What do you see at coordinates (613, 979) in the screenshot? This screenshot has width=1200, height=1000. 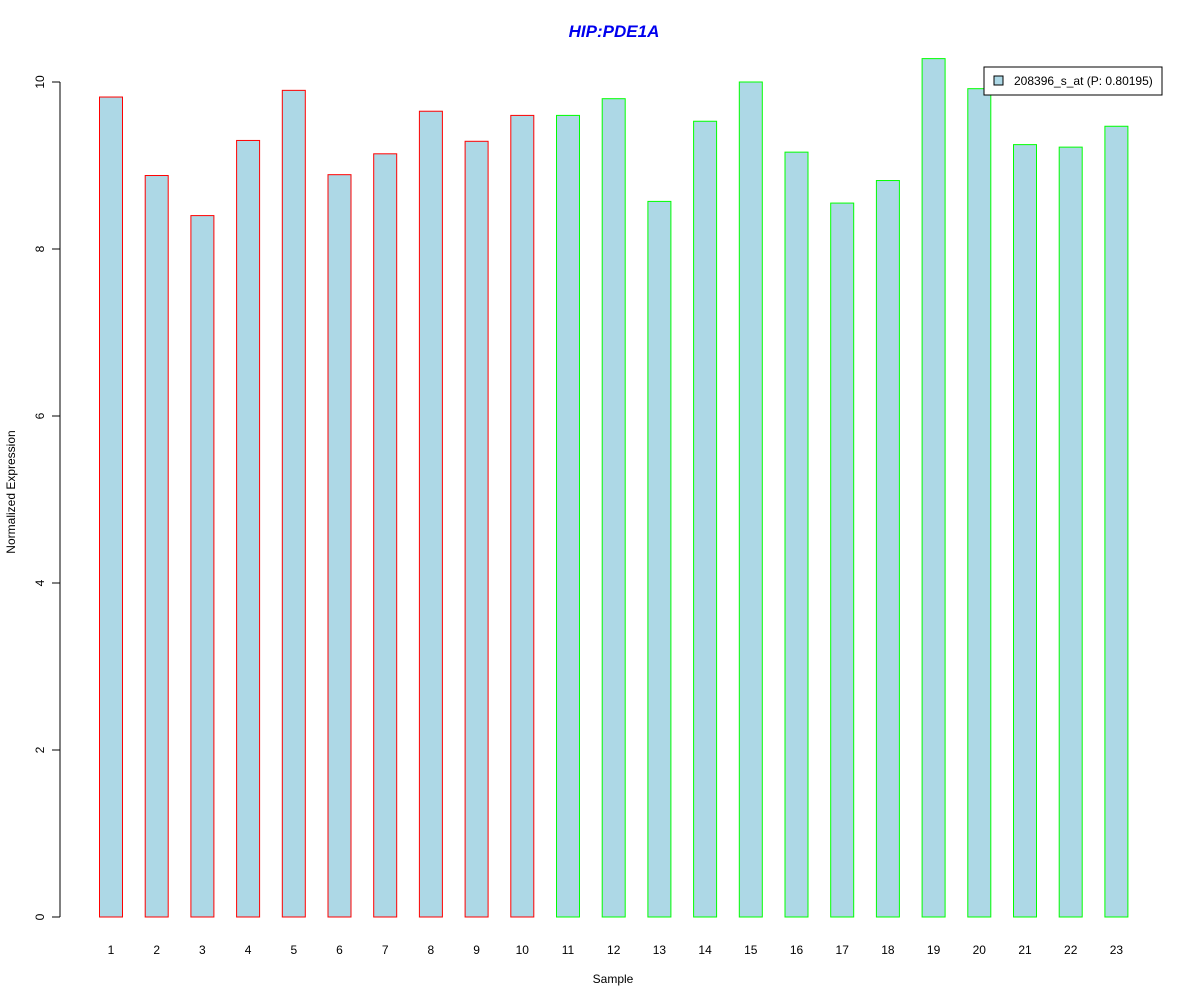 I see `x-axis-label: Sample` at bounding box center [613, 979].